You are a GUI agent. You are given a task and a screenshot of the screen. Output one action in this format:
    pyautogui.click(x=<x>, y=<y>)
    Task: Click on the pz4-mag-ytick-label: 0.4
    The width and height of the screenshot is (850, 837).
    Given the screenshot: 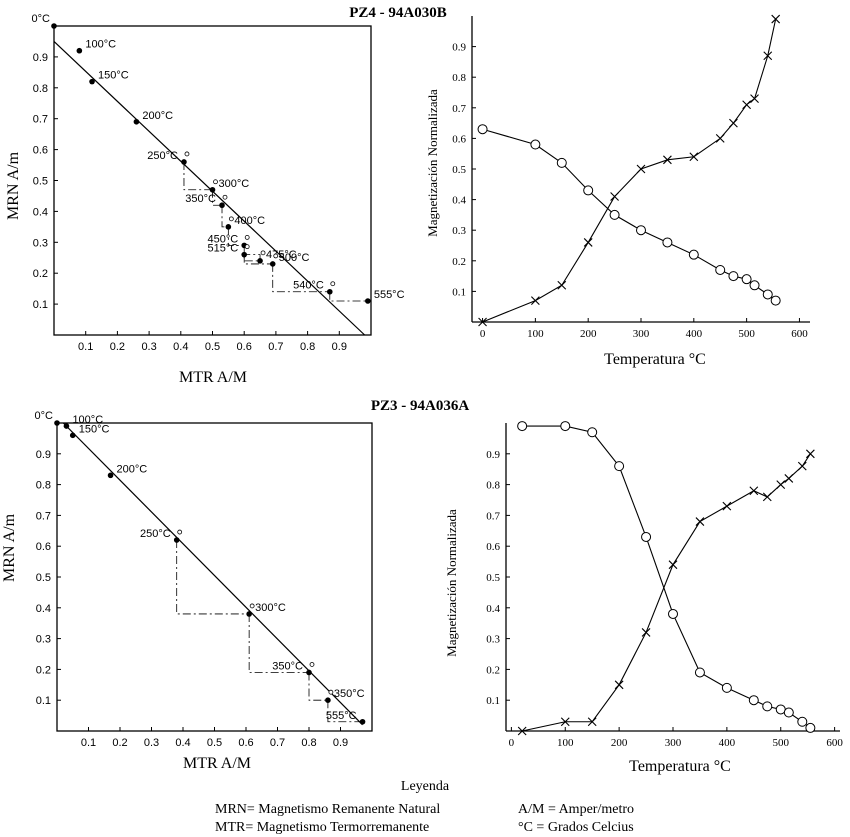 What is the action you would take?
    pyautogui.click(x=459, y=201)
    